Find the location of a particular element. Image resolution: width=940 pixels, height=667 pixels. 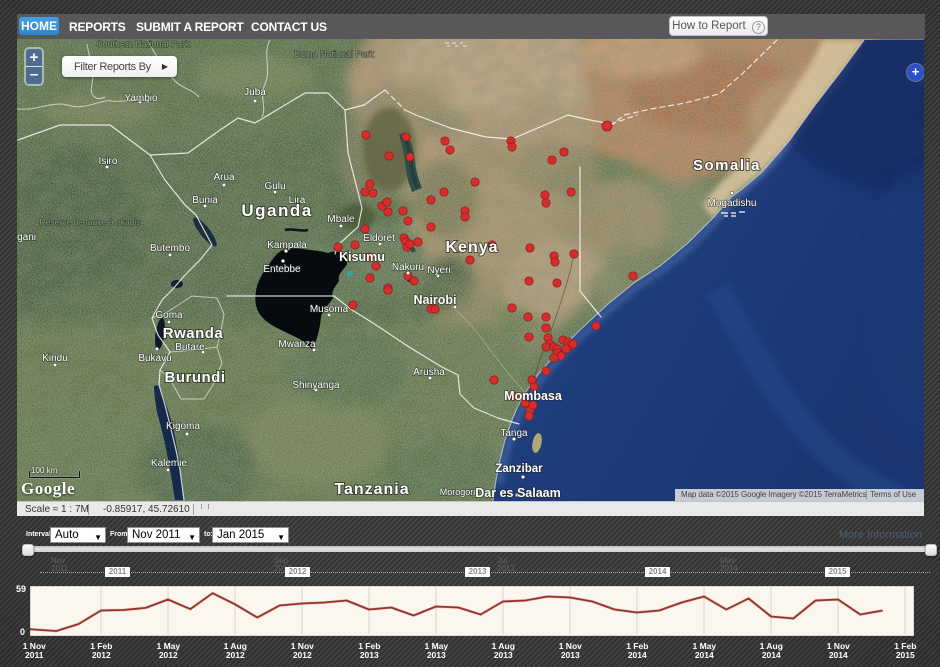

svg-text: Zanzibar is located at coordinates (519, 469).